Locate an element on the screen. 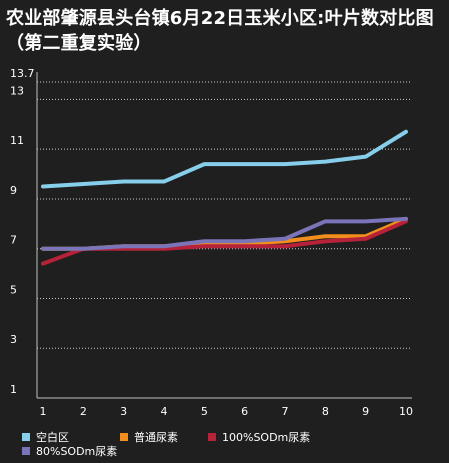  y-tick-label: 13.7 is located at coordinates (22, 73).